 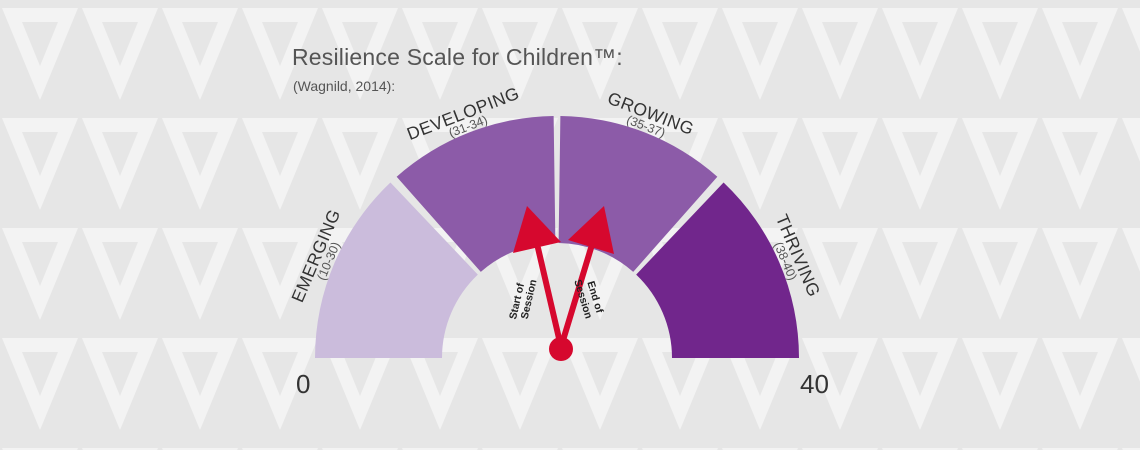 I want to click on chart-title: Resilience Scale for Children™:, so click(x=457, y=57).